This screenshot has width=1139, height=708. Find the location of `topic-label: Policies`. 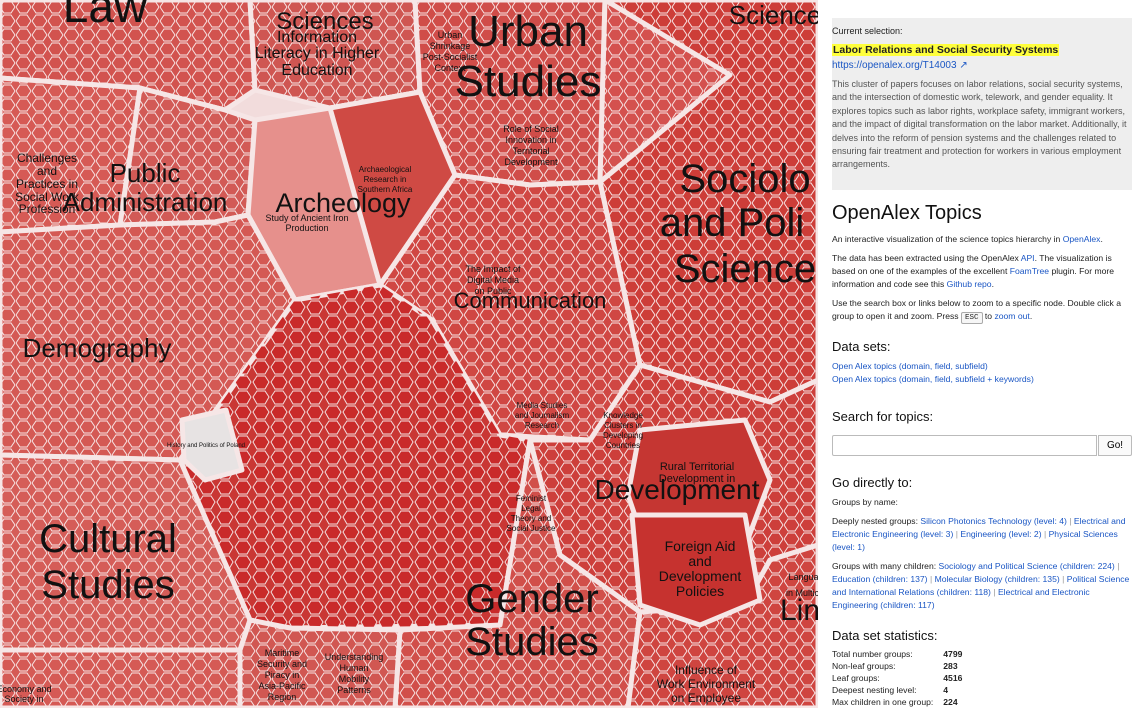

topic-label: Policies is located at coordinates (700, 591).